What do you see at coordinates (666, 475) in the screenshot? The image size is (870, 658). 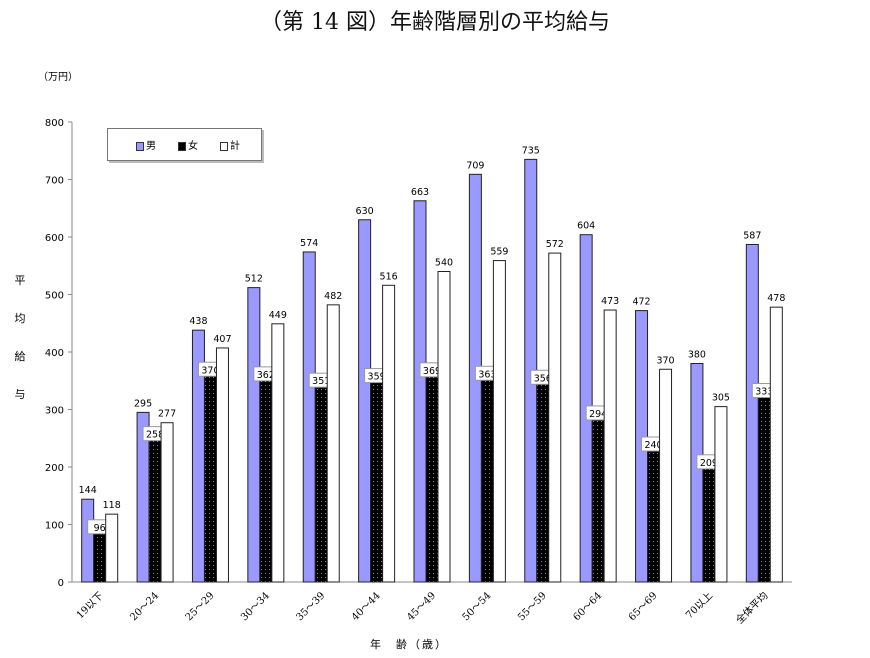 I see `bar-計-10` at bounding box center [666, 475].